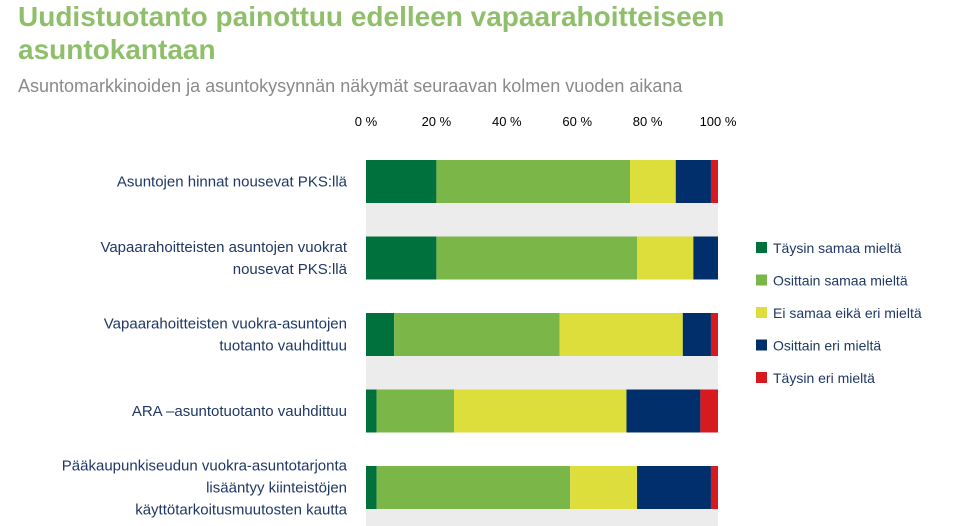 This screenshot has height=526, width=960. What do you see at coordinates (223, 247) in the screenshot?
I see `category-label-line: Vapaarahoitteisten asuntojen vuokrat` at bounding box center [223, 247].